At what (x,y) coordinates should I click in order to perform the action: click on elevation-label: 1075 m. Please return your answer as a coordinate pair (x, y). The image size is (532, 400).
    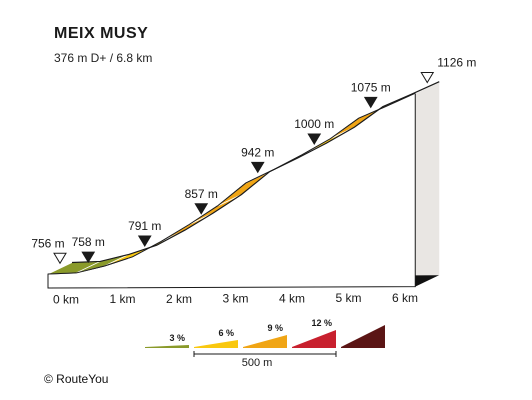
    Looking at the image, I should click on (371, 87).